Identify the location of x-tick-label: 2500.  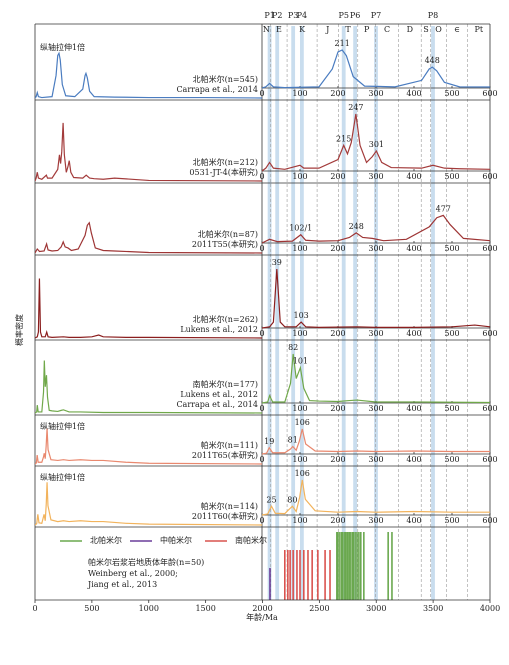
(319, 608).